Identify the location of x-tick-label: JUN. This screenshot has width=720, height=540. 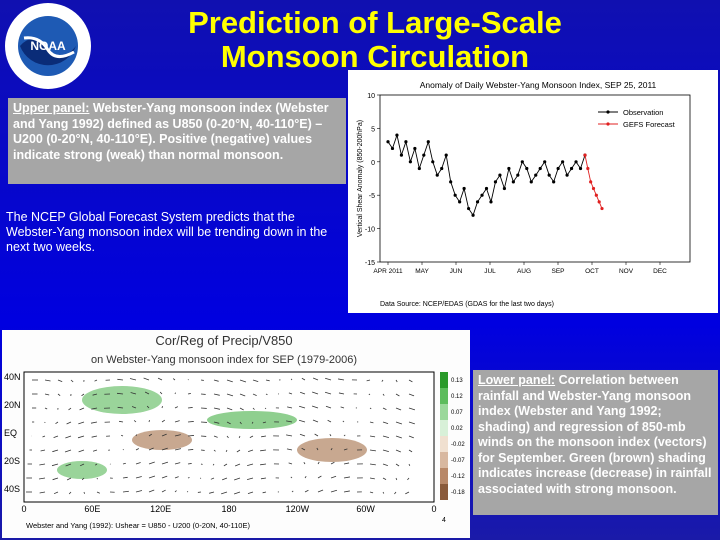
(456, 271).